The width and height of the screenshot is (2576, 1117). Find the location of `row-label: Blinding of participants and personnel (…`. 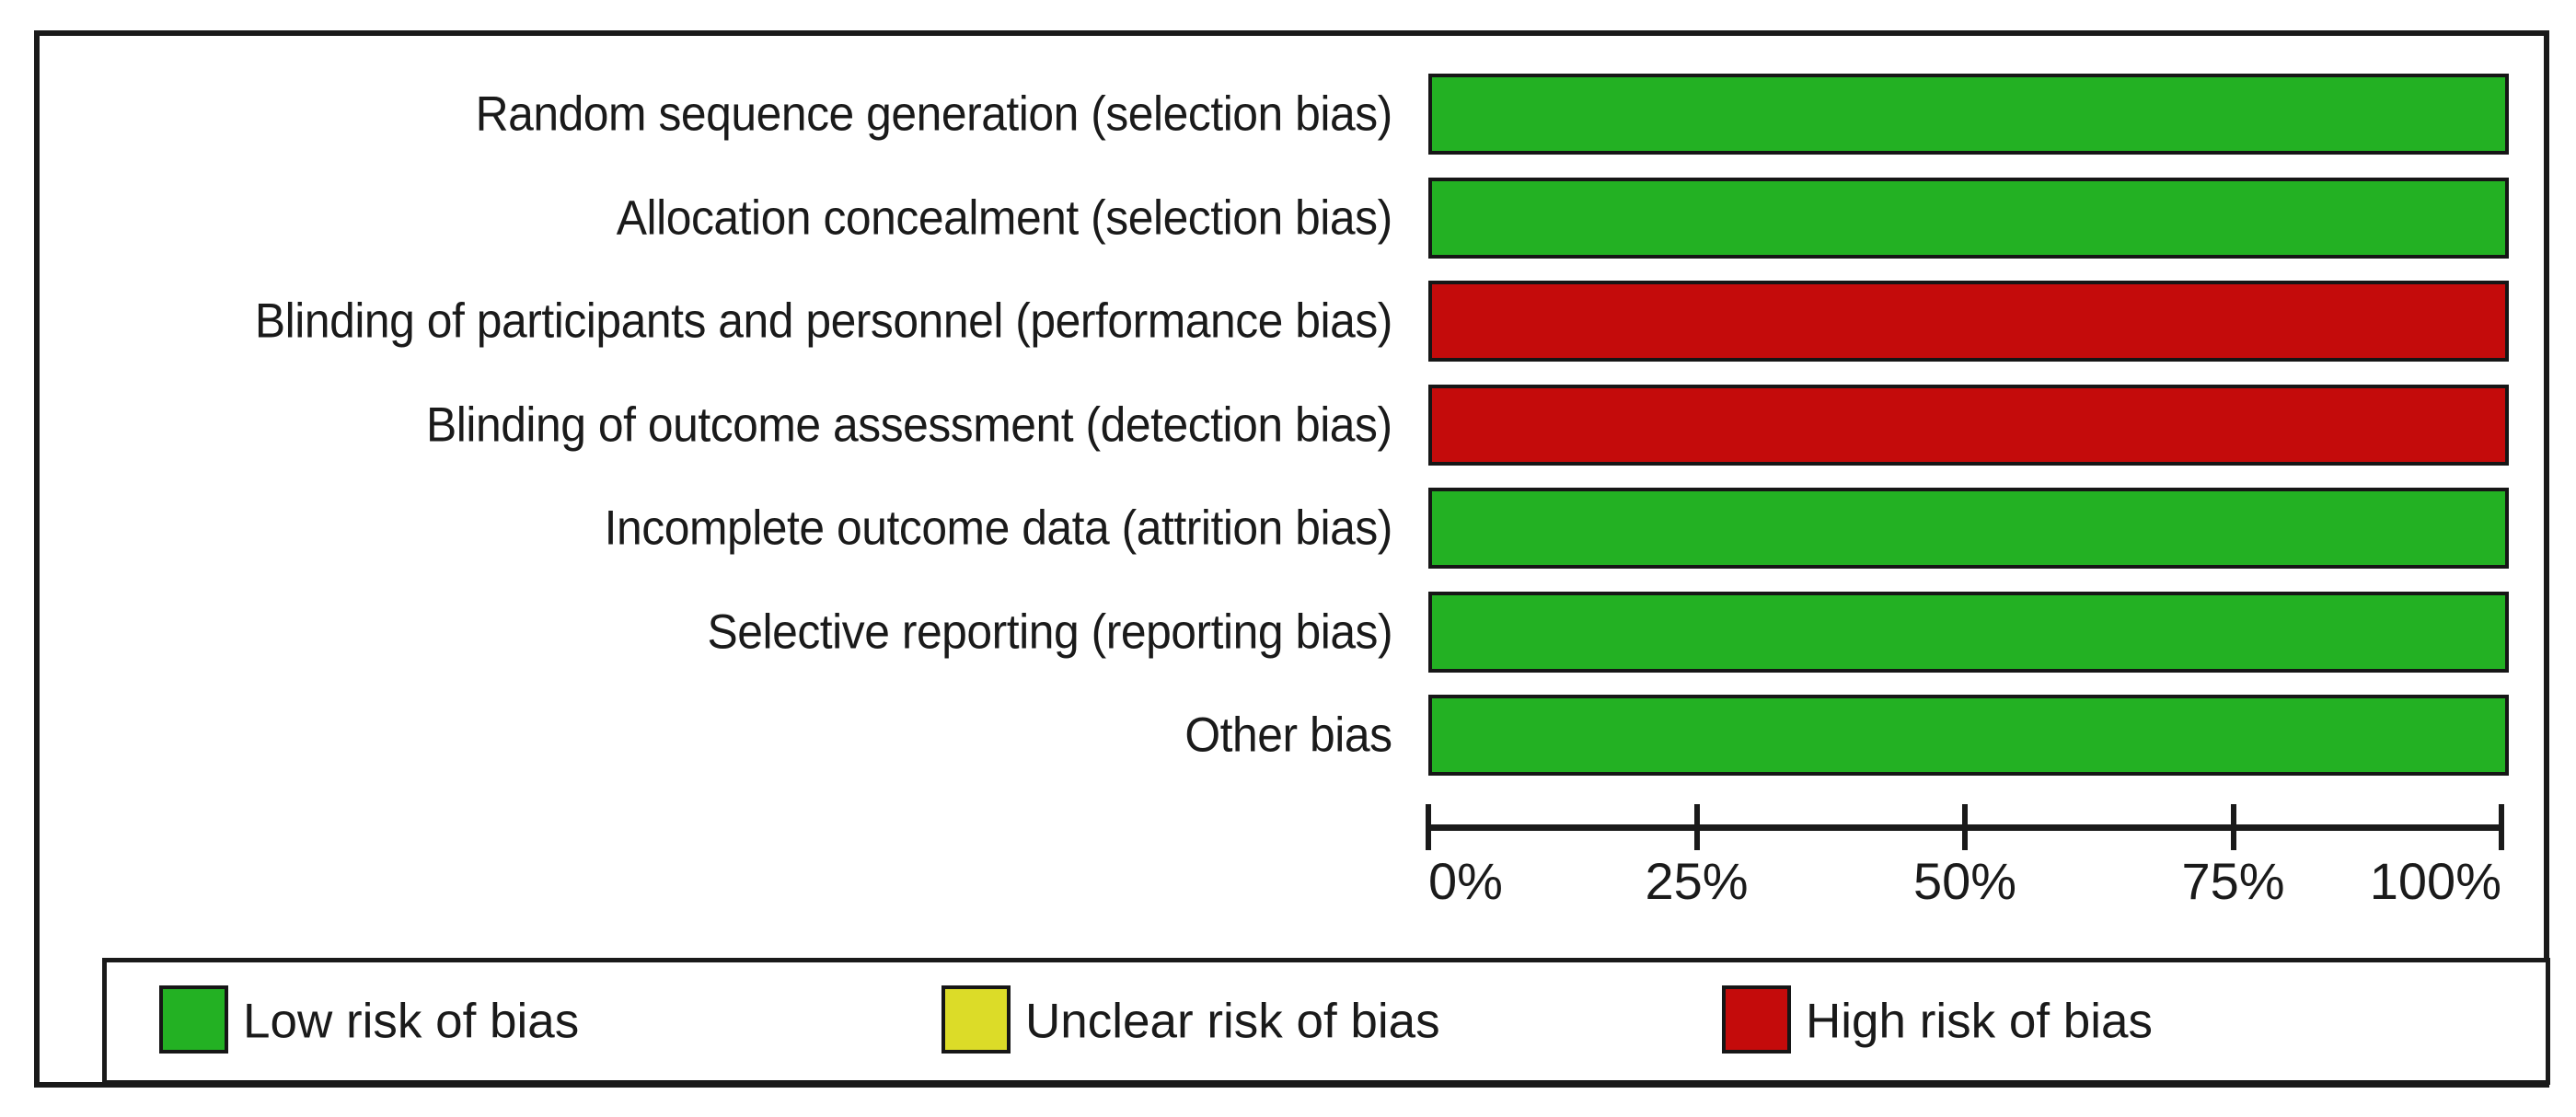

row-label: Blinding of participants and personnel (… is located at coordinates (823, 322).